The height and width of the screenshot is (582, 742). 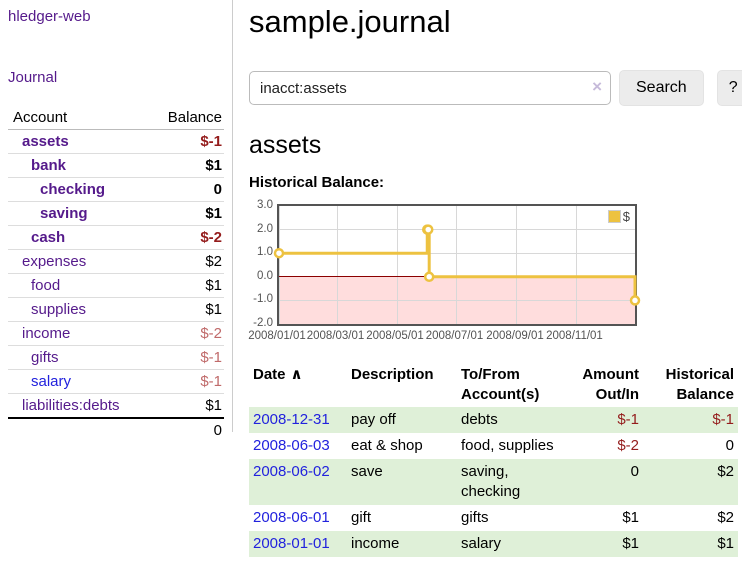 I want to click on clear-search-icon: ×, so click(x=597, y=86).